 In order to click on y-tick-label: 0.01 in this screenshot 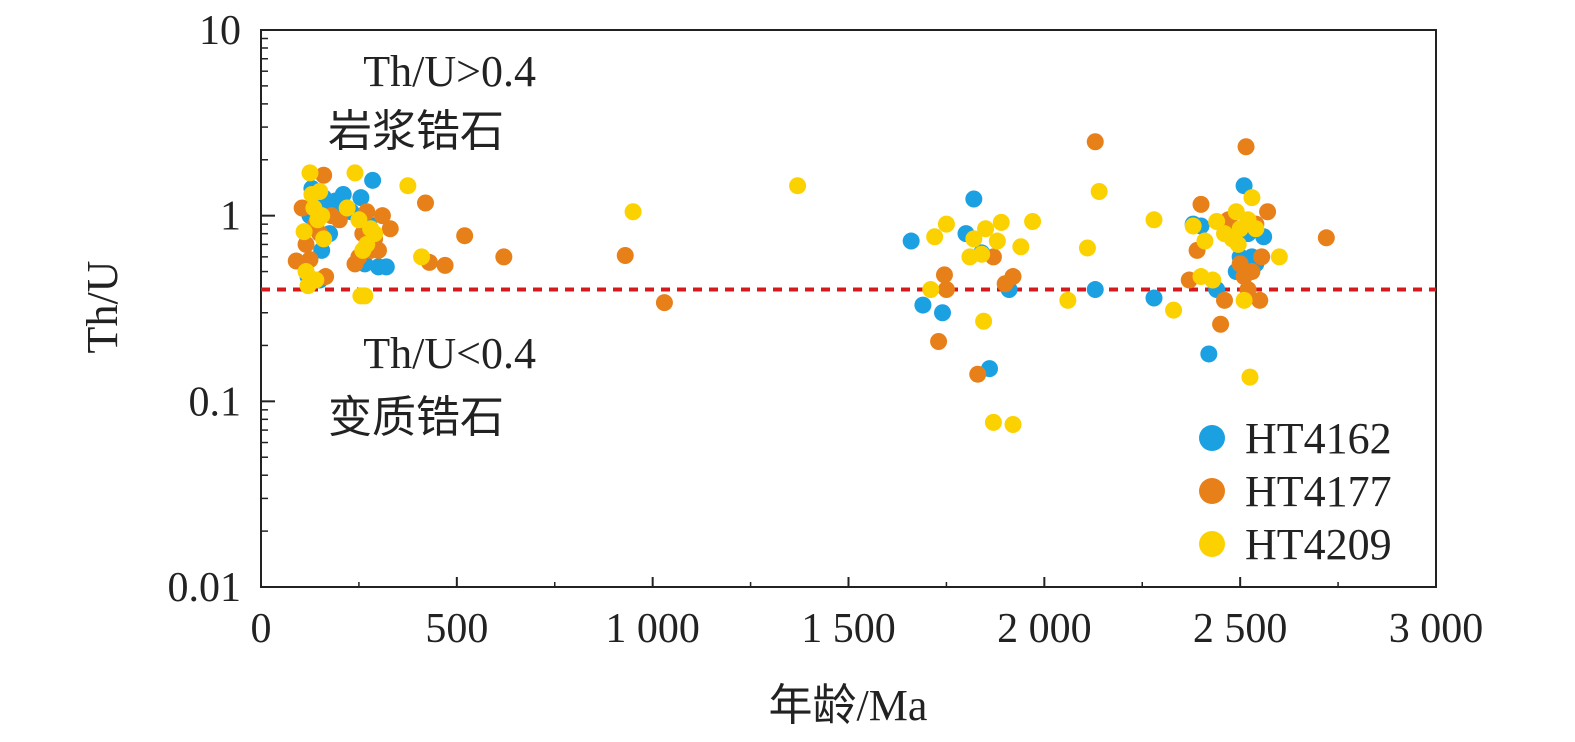, I will do `click(205, 588)`.